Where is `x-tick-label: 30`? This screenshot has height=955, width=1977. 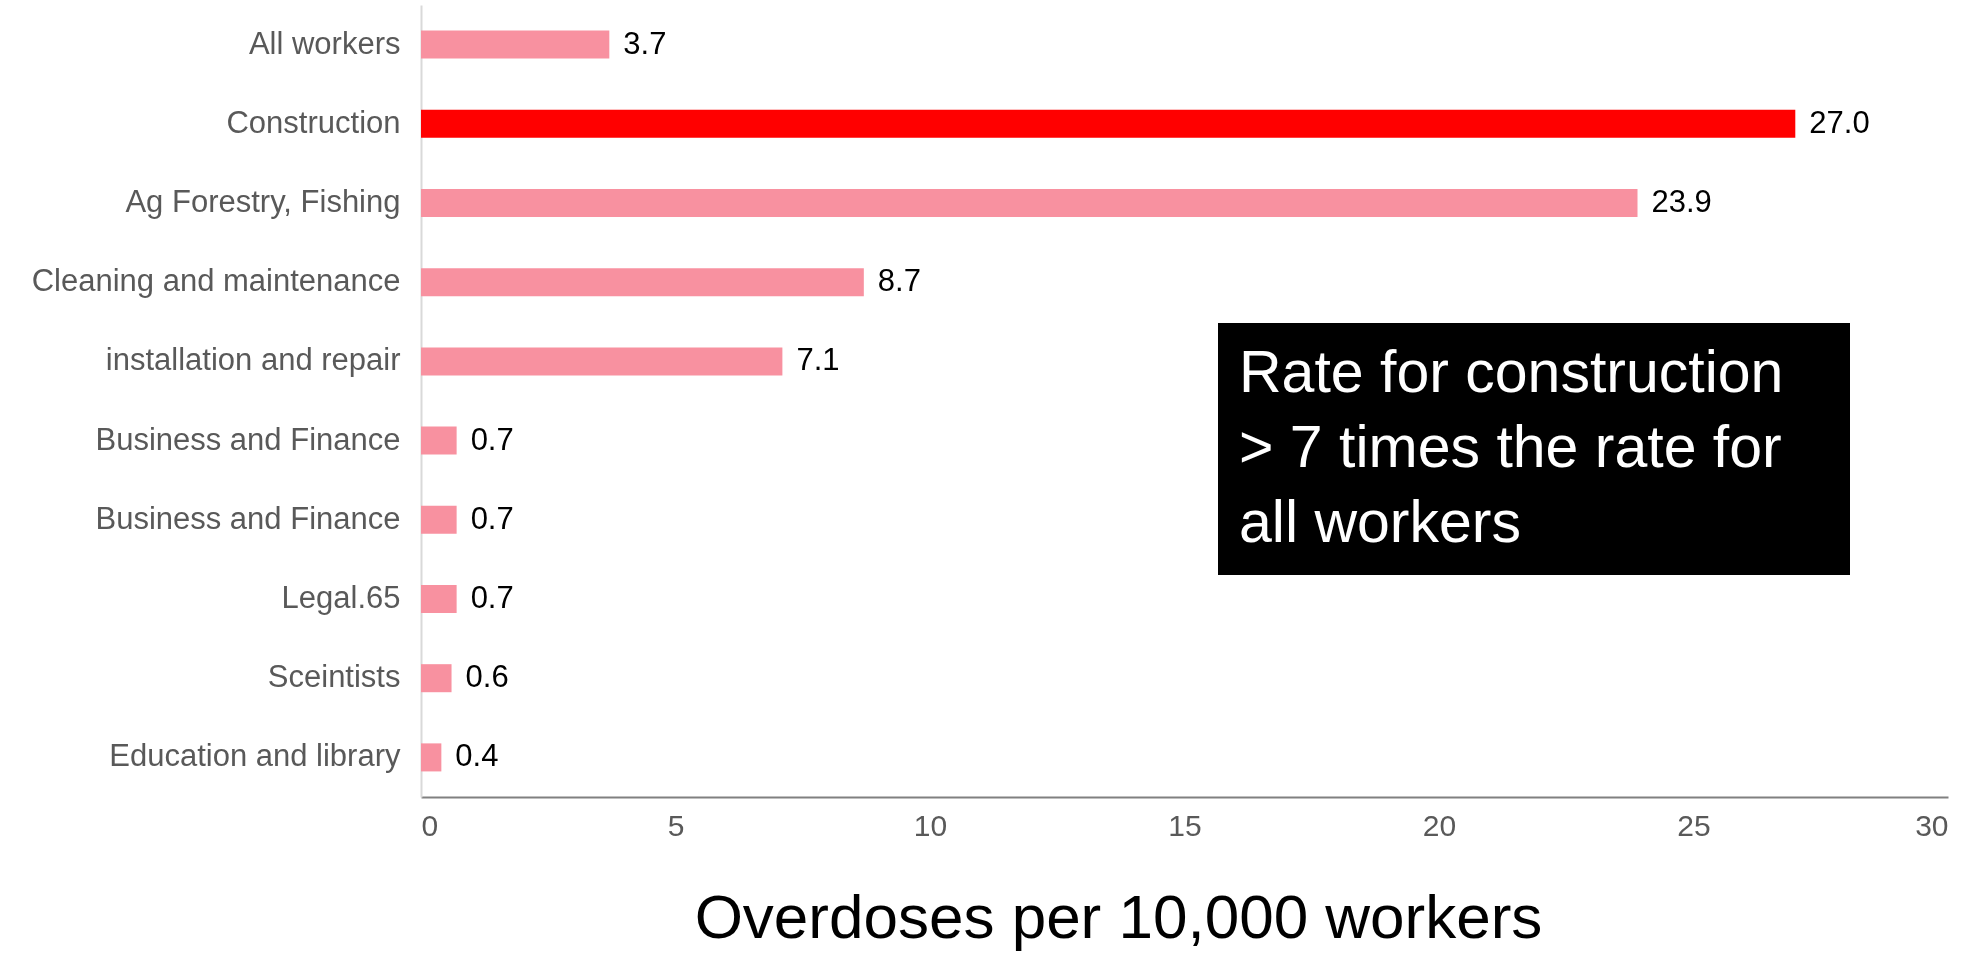
x-tick-label: 30 is located at coordinates (1932, 825).